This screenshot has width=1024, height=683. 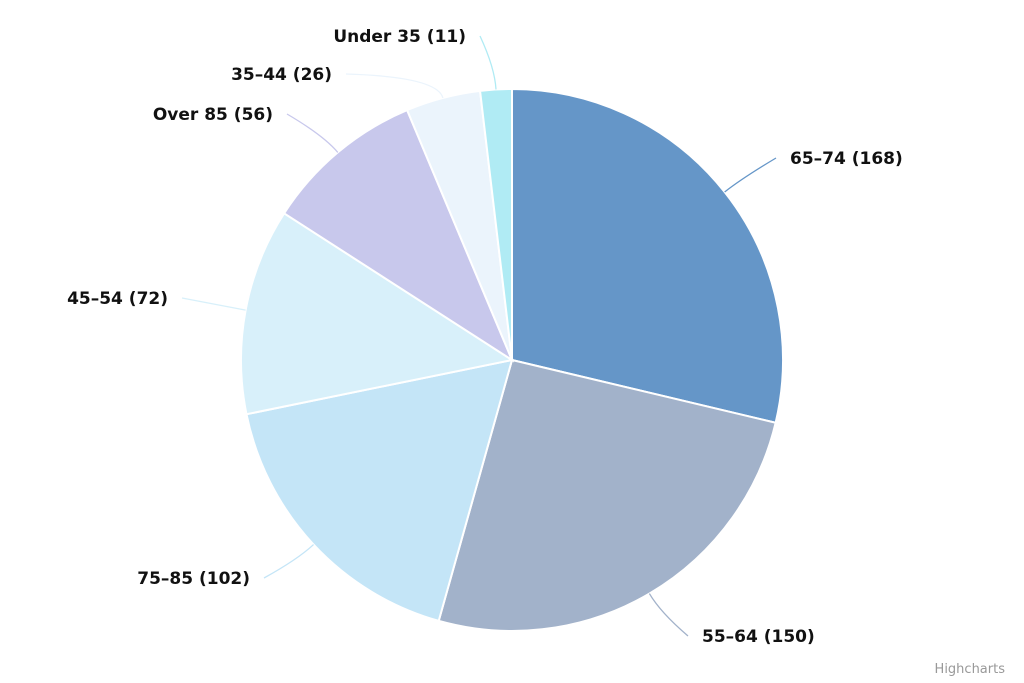 What do you see at coordinates (399, 37) in the screenshot?
I see `data-label-under-35-11: Under 35 (11)` at bounding box center [399, 37].